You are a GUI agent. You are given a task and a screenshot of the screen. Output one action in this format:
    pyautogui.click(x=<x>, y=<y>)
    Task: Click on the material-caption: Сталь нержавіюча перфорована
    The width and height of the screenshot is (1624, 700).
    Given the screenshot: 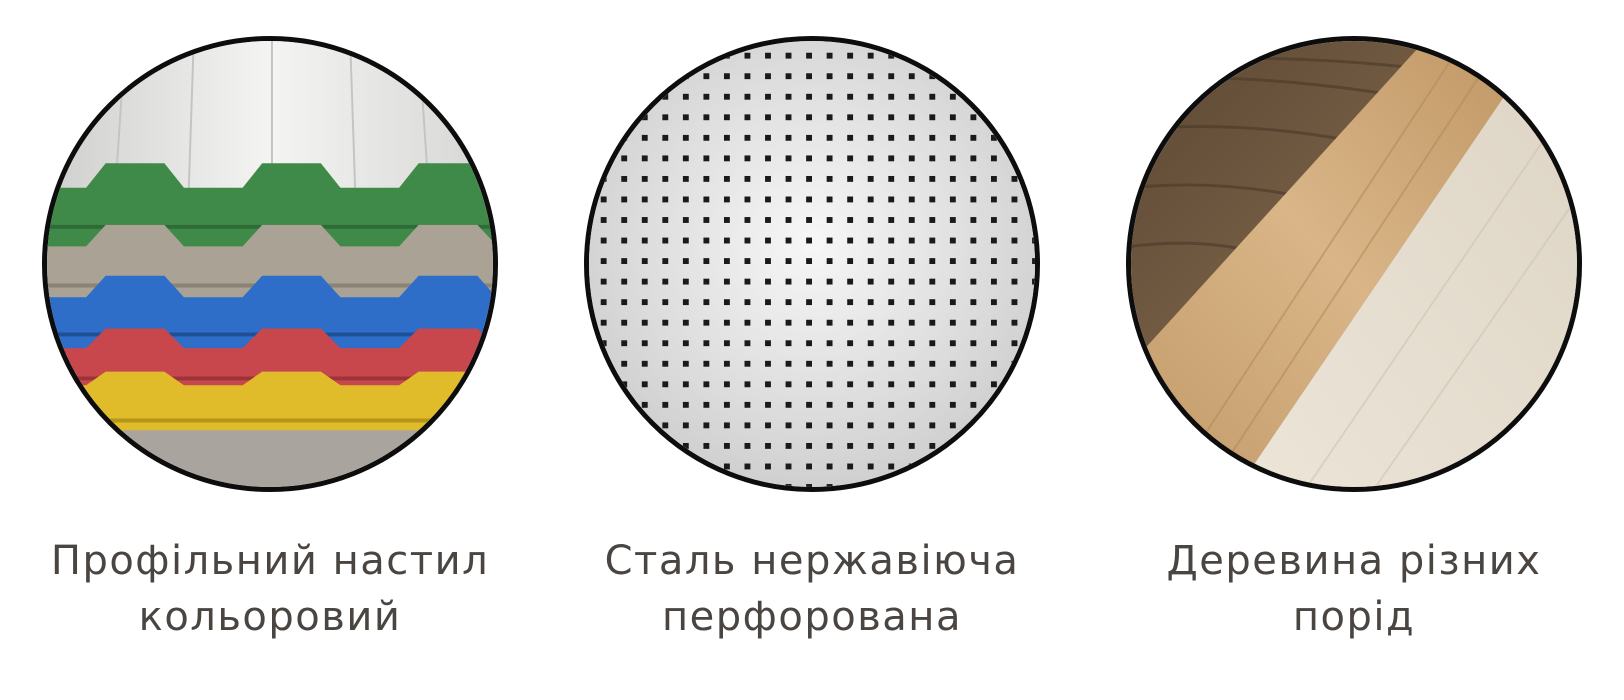 What is the action you would take?
    pyautogui.click(x=812, y=589)
    